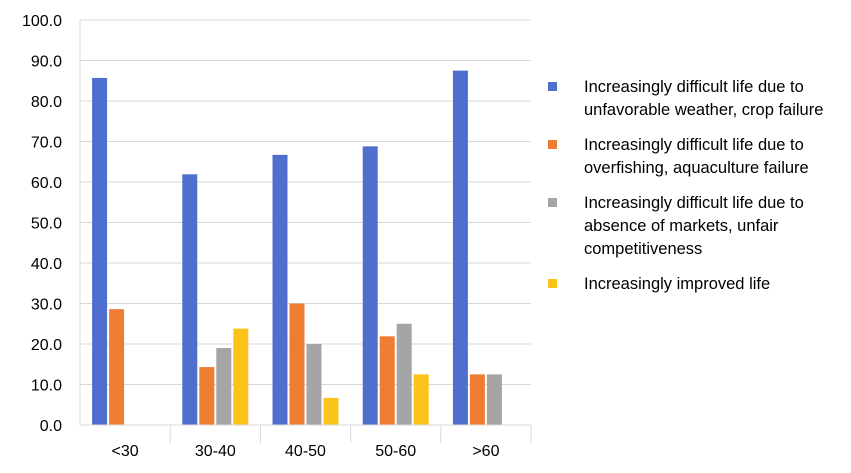 This screenshot has height=473, width=851. Describe the element at coordinates (46, 183) in the screenshot. I see `y-tick-label: 60.0` at that location.